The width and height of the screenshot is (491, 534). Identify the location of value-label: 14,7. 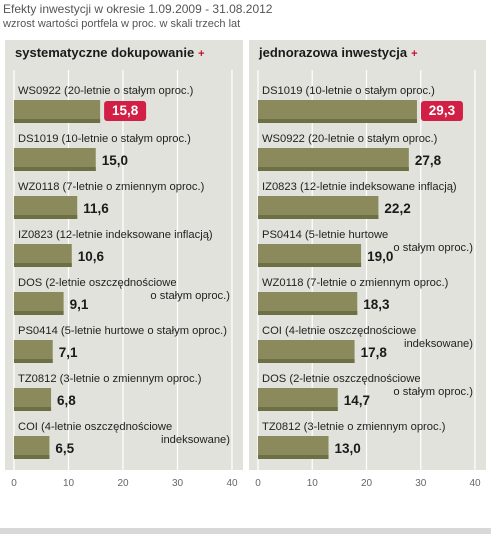
(357, 400).